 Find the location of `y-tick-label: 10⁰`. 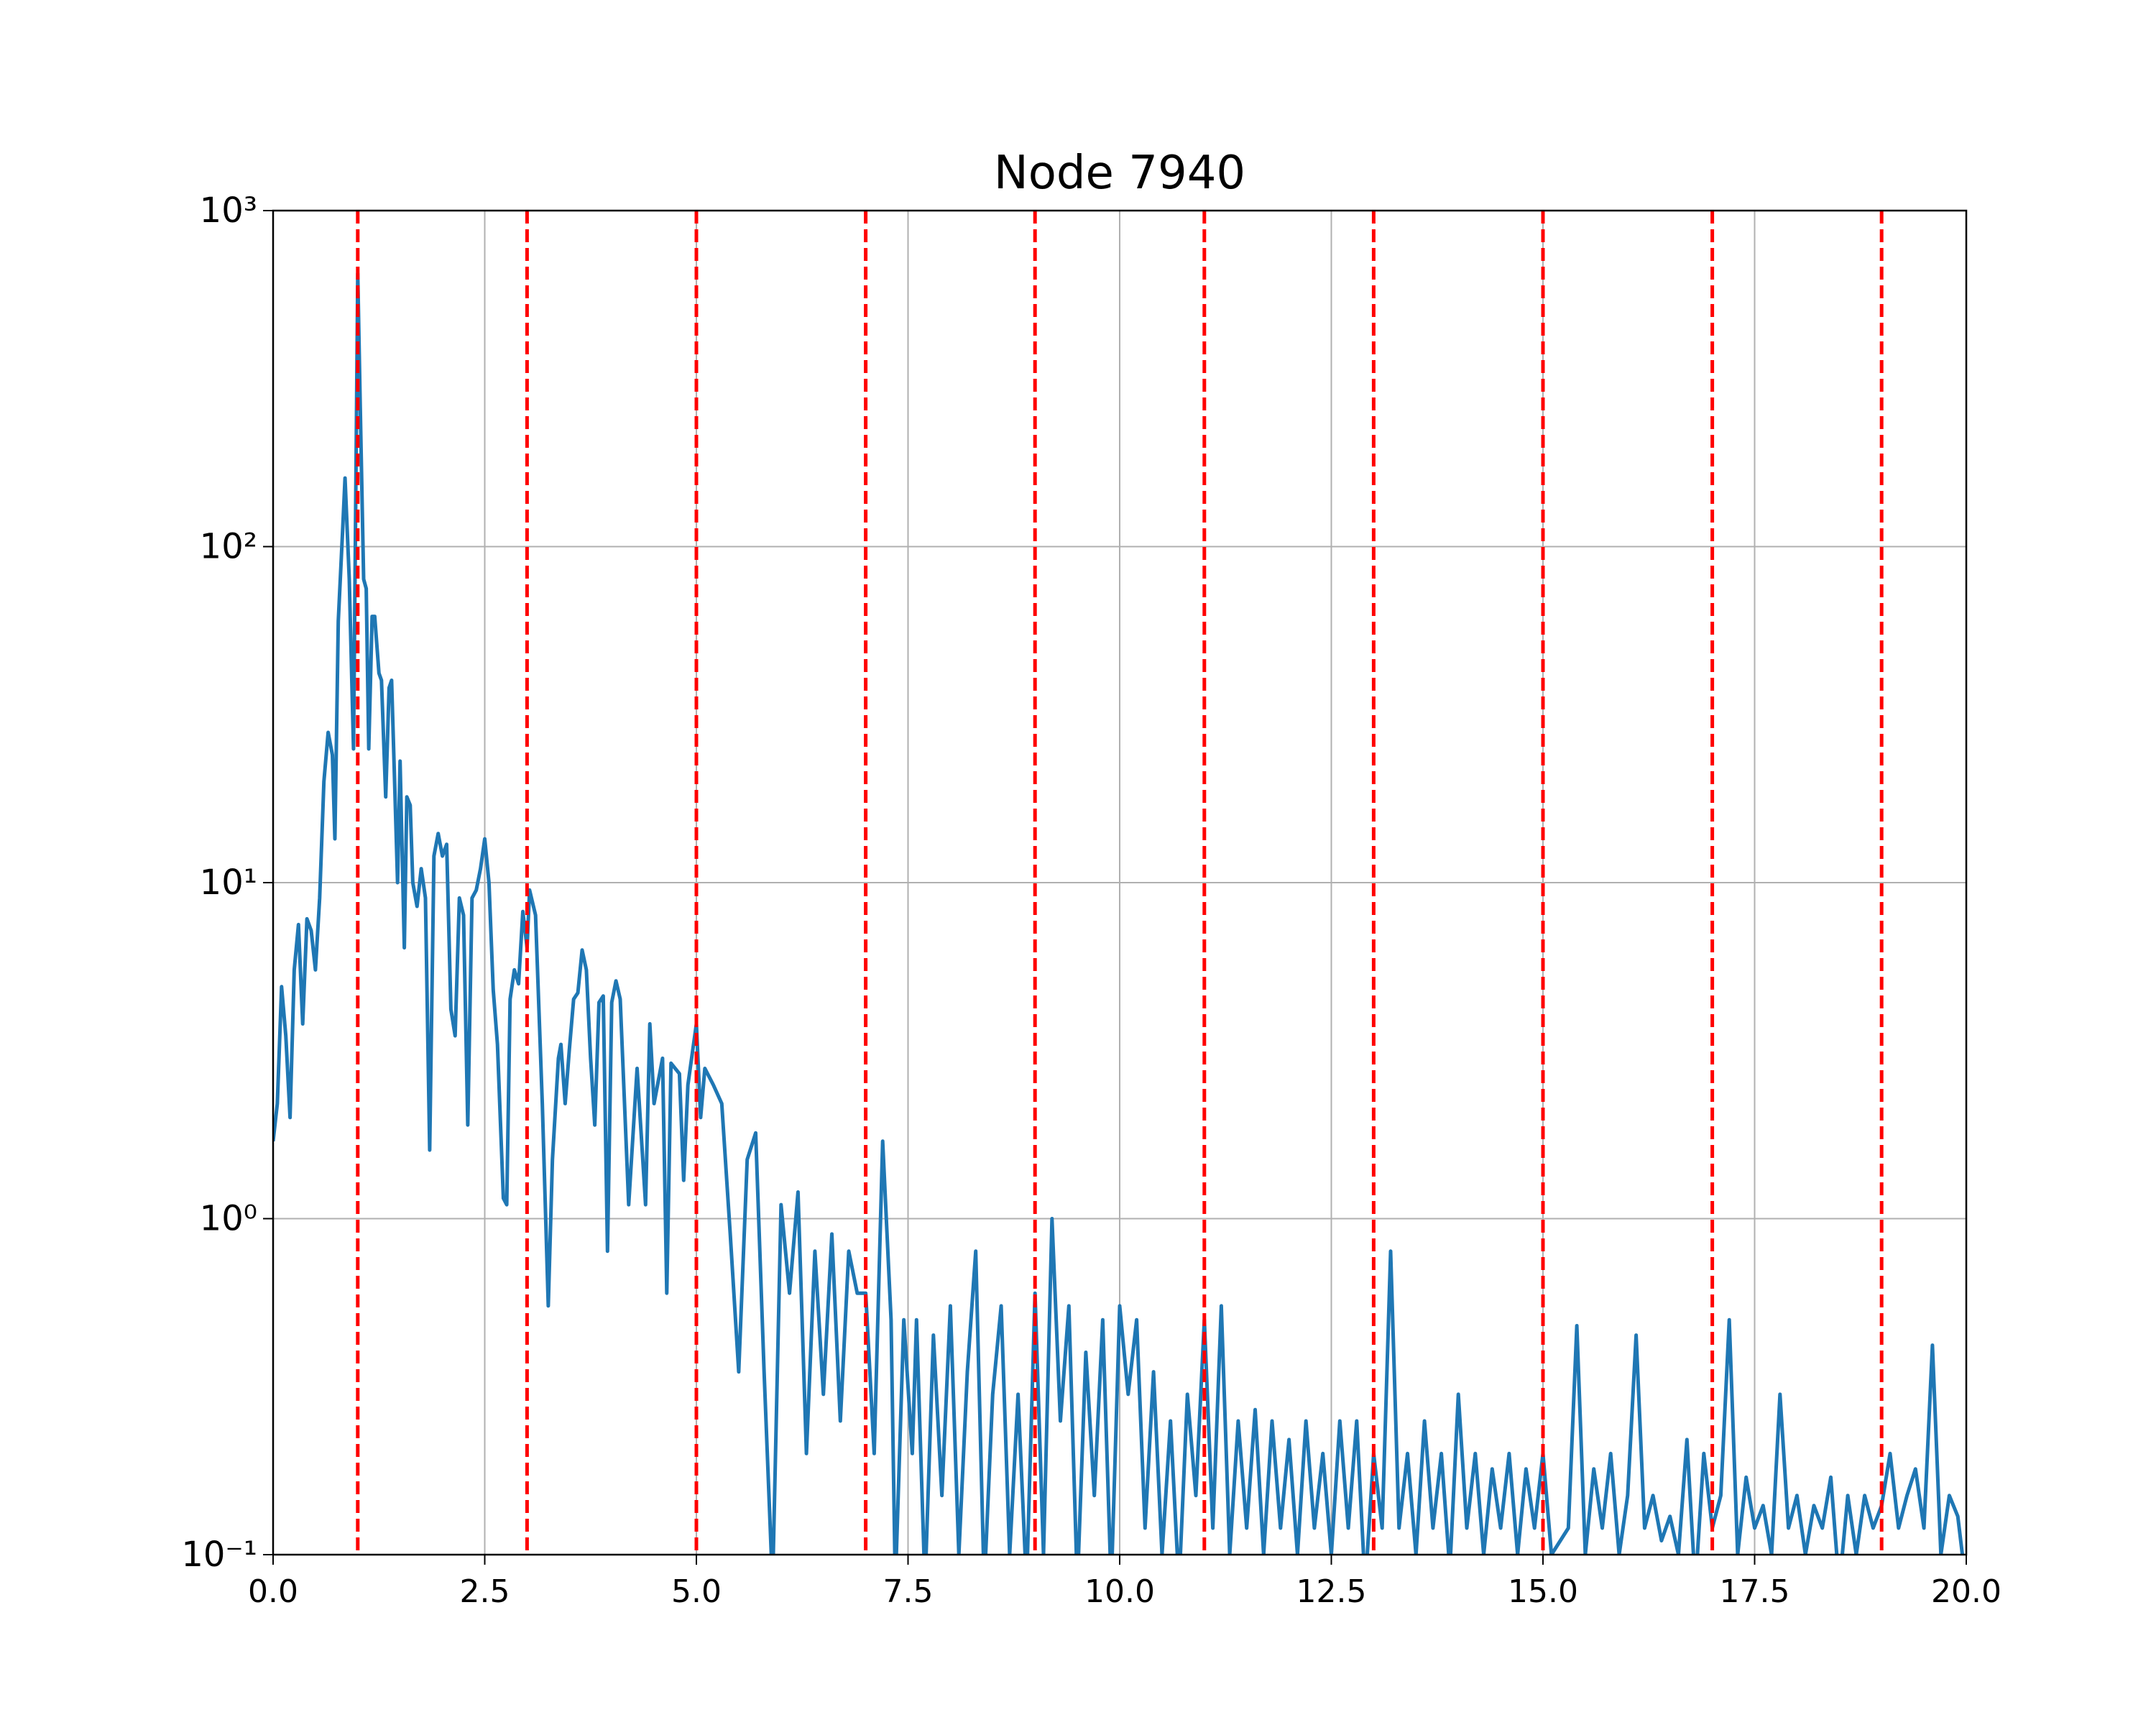

y-tick-label: 10⁰ is located at coordinates (229, 1219).